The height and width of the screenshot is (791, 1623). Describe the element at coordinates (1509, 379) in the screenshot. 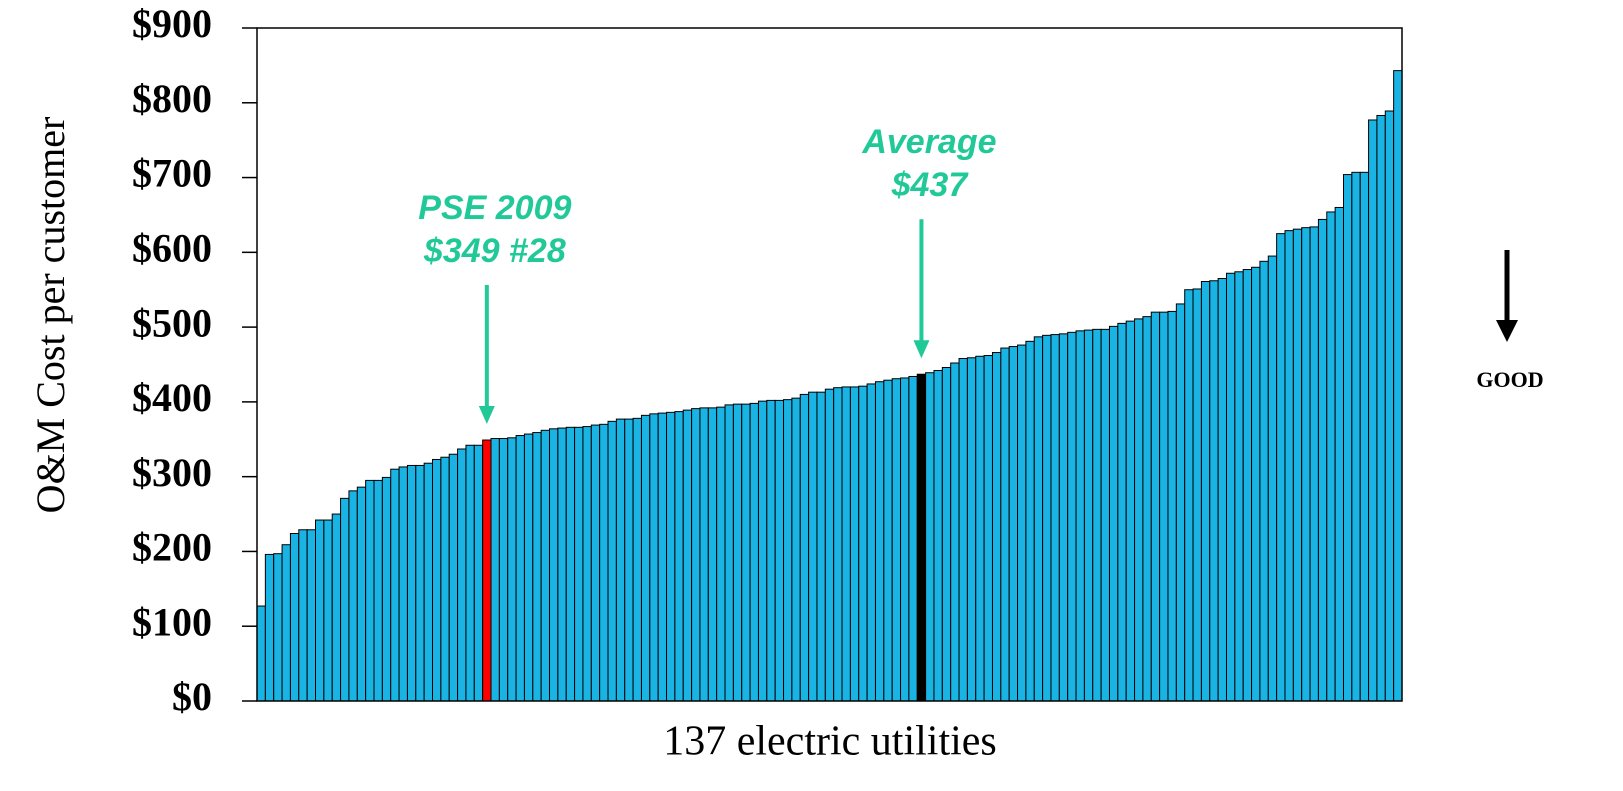

I see `side-note: GOOD` at that location.